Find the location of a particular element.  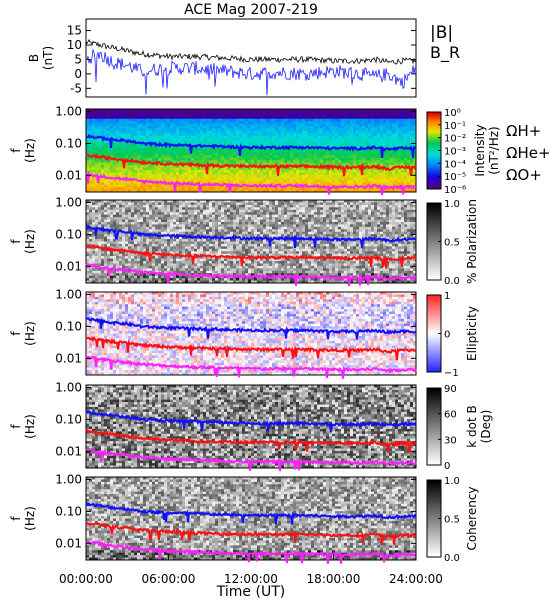

colorbar-swatch is located at coordinates (434, 119).